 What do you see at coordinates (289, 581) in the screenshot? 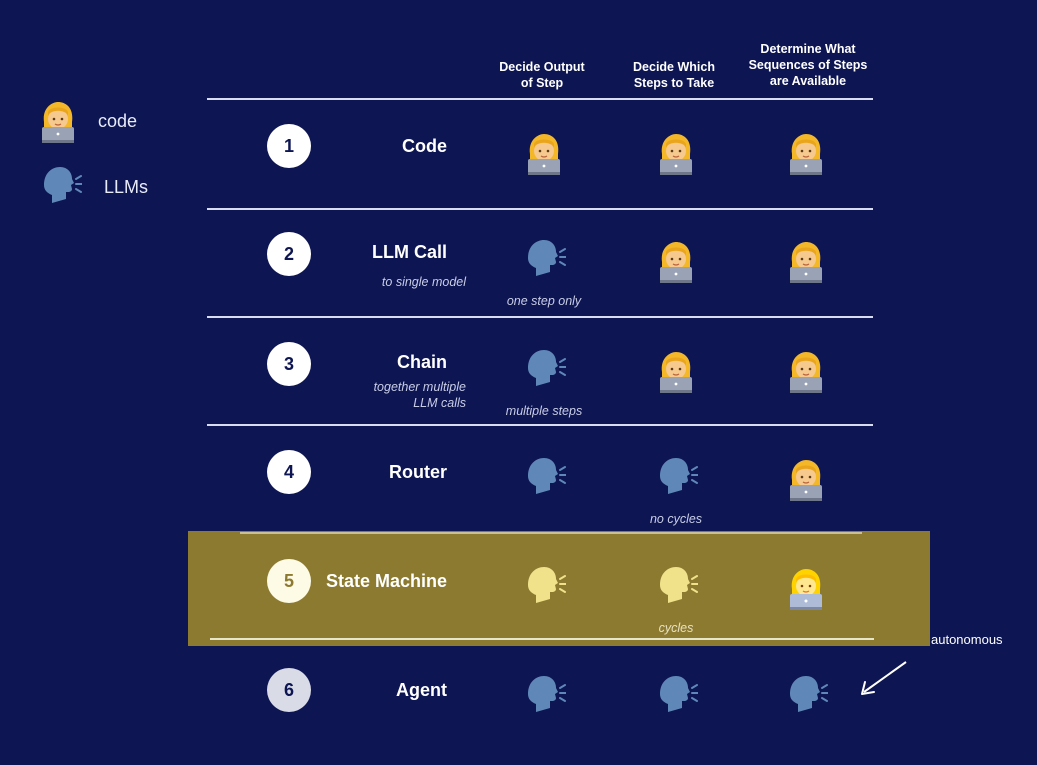
I see `row-number: 5` at bounding box center [289, 581].